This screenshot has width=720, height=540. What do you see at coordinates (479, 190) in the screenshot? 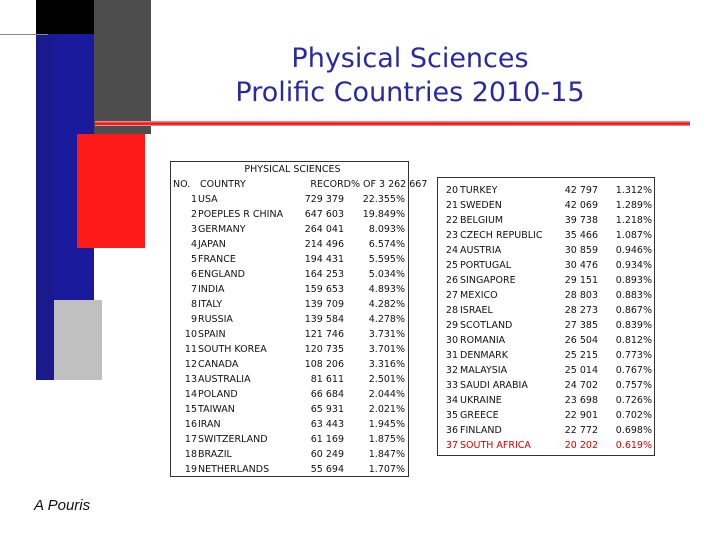
I see `country-cell: TURKEY` at bounding box center [479, 190].